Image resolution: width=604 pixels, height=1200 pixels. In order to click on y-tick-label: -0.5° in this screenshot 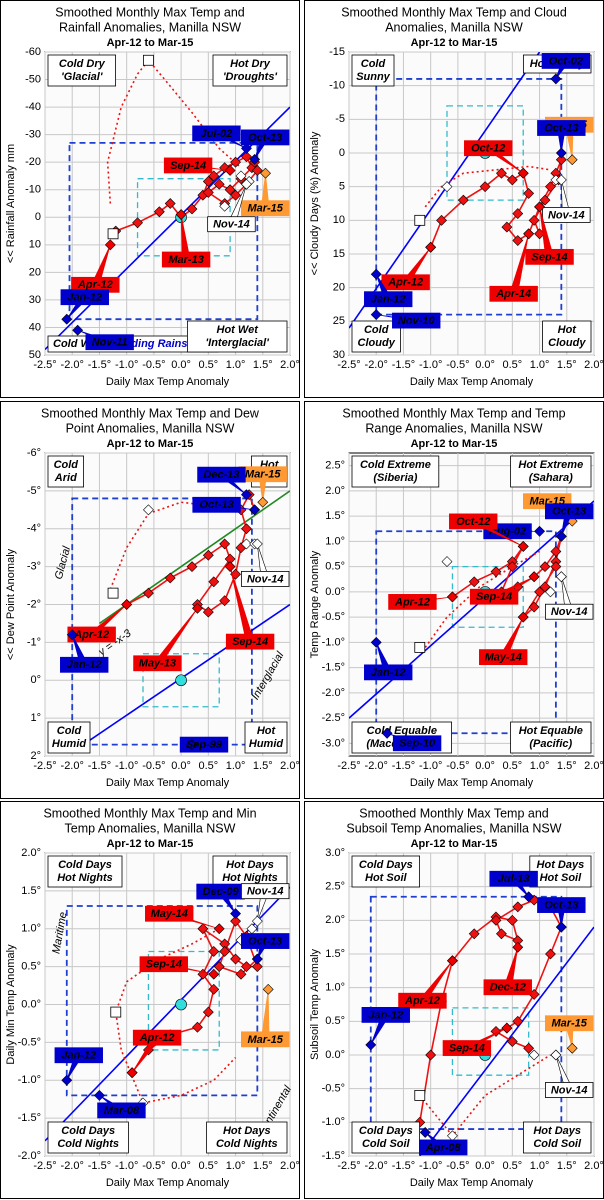, I will do `click(29, 1042)`.